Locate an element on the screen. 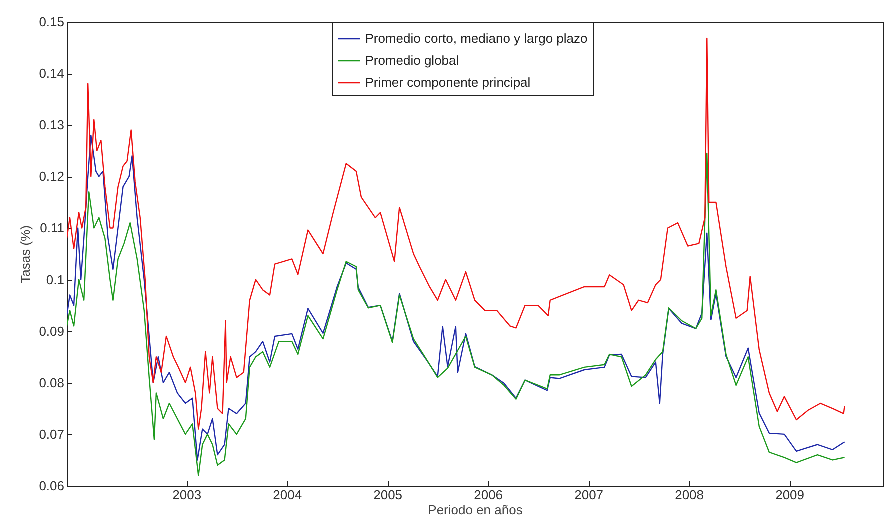 This screenshot has width=896, height=530. y-tick-label: 0.07 is located at coordinates (51, 434).